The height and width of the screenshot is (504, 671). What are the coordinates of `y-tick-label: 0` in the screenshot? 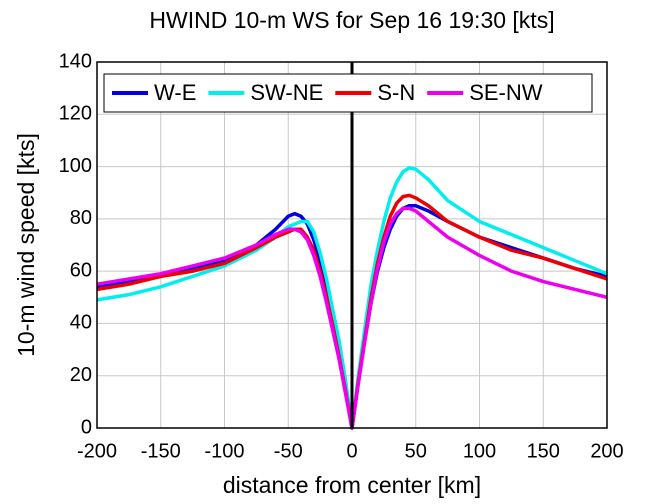 It's located at (86, 427).